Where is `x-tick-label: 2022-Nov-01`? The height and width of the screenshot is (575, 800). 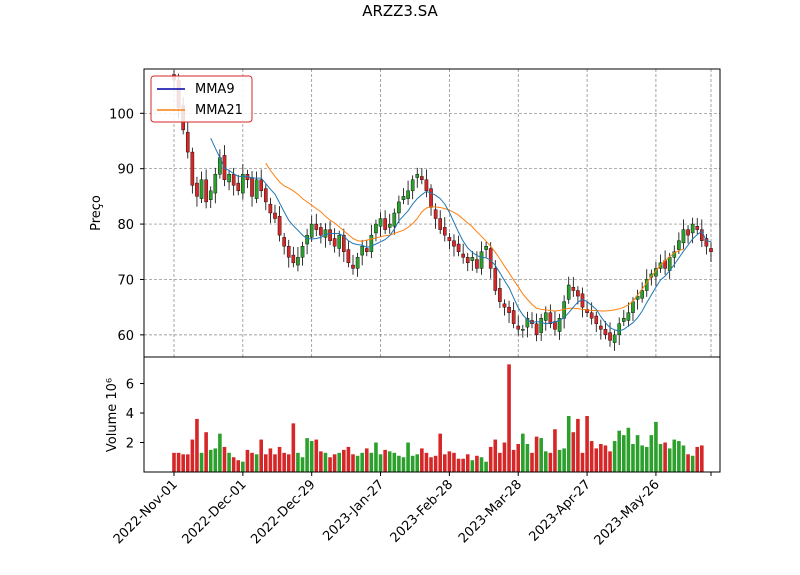 x-tick-label: 2022-Nov-01 is located at coordinates (146, 512).